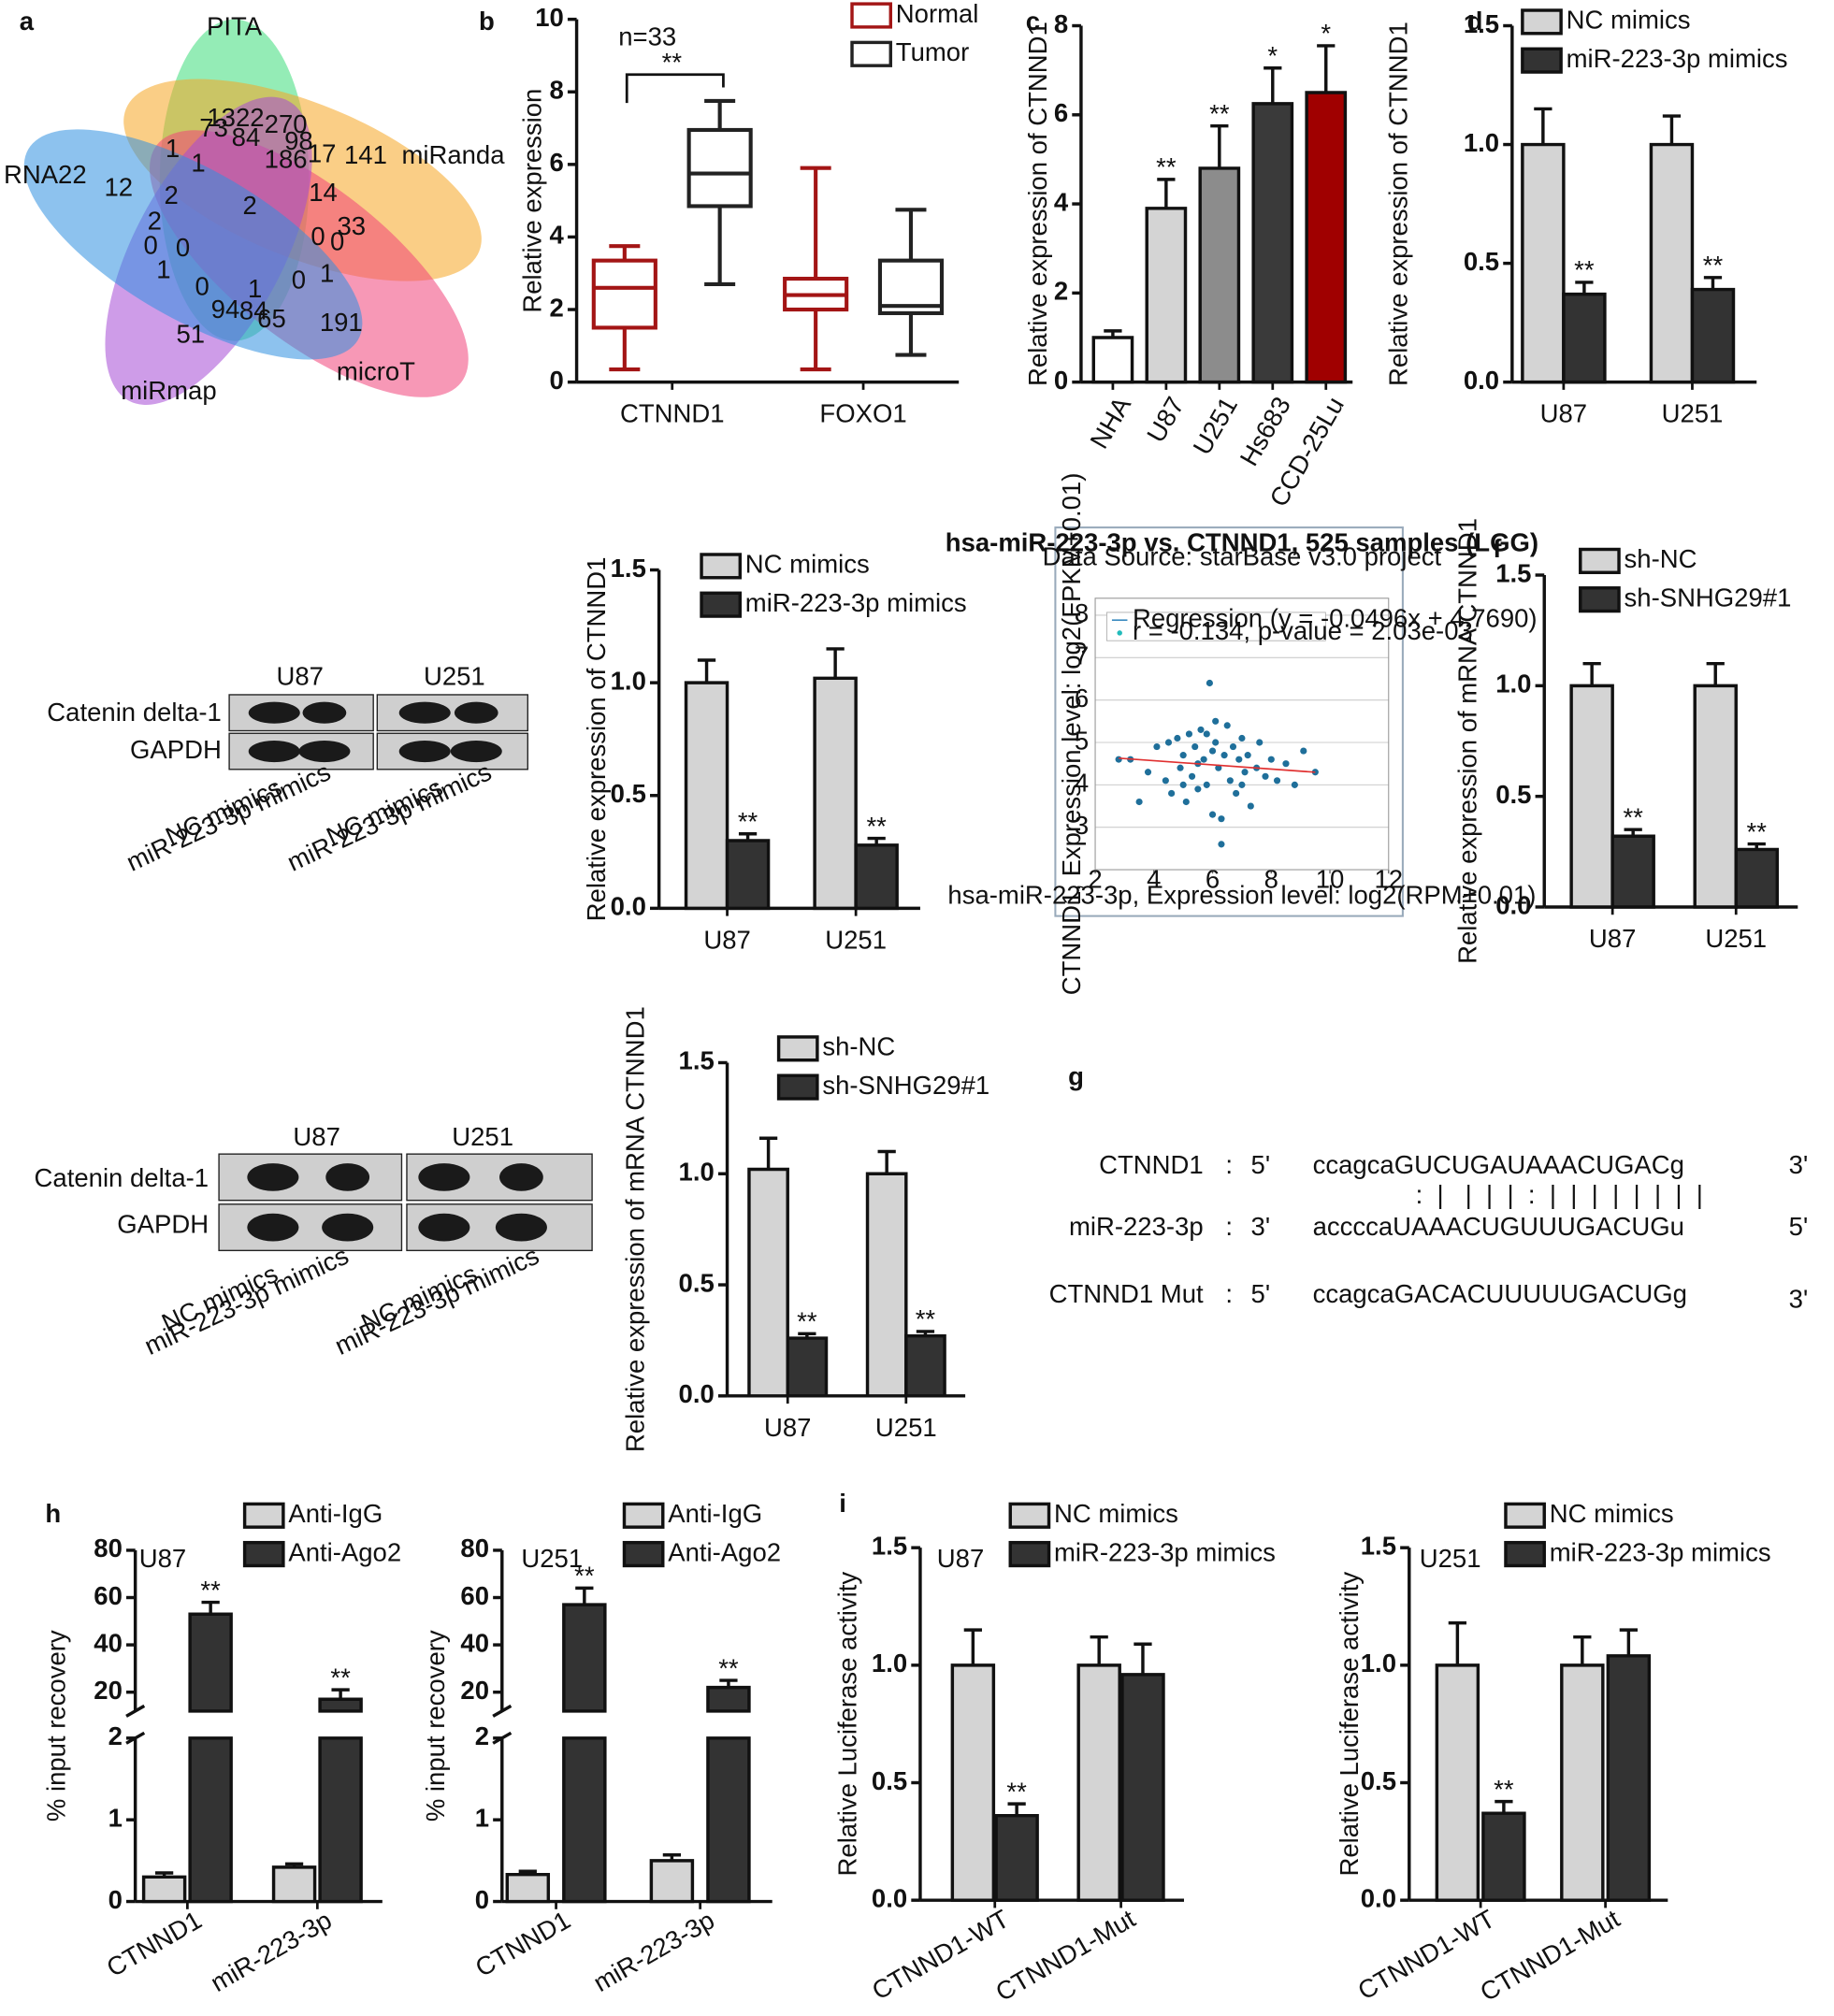 The height and width of the screenshot is (2016, 1834). What do you see at coordinates (1061, 23) in the screenshot?
I see `y-tick-label: 8` at bounding box center [1061, 23].